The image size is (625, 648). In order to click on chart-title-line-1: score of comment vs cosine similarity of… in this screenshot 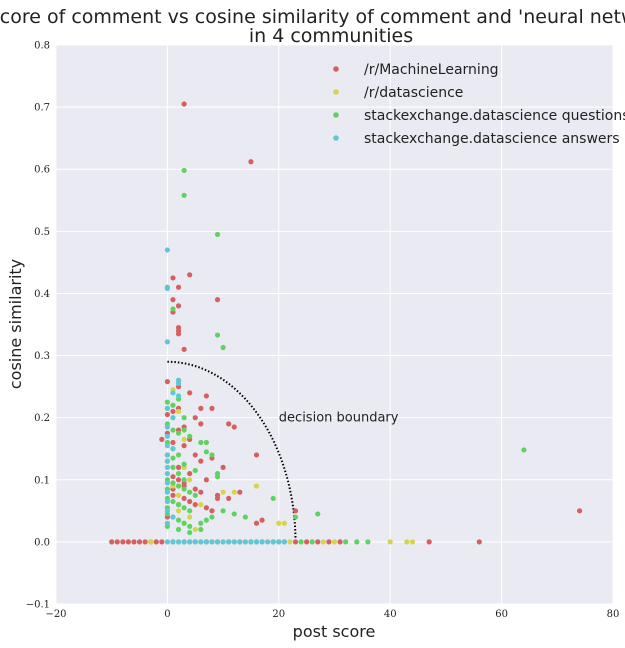, I will do `click(312, 17)`.